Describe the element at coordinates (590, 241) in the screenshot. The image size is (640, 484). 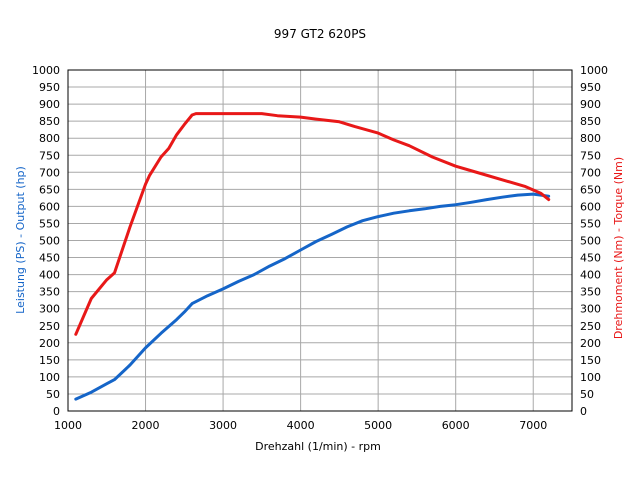
I see `y-tick-label-right: 500` at that location.